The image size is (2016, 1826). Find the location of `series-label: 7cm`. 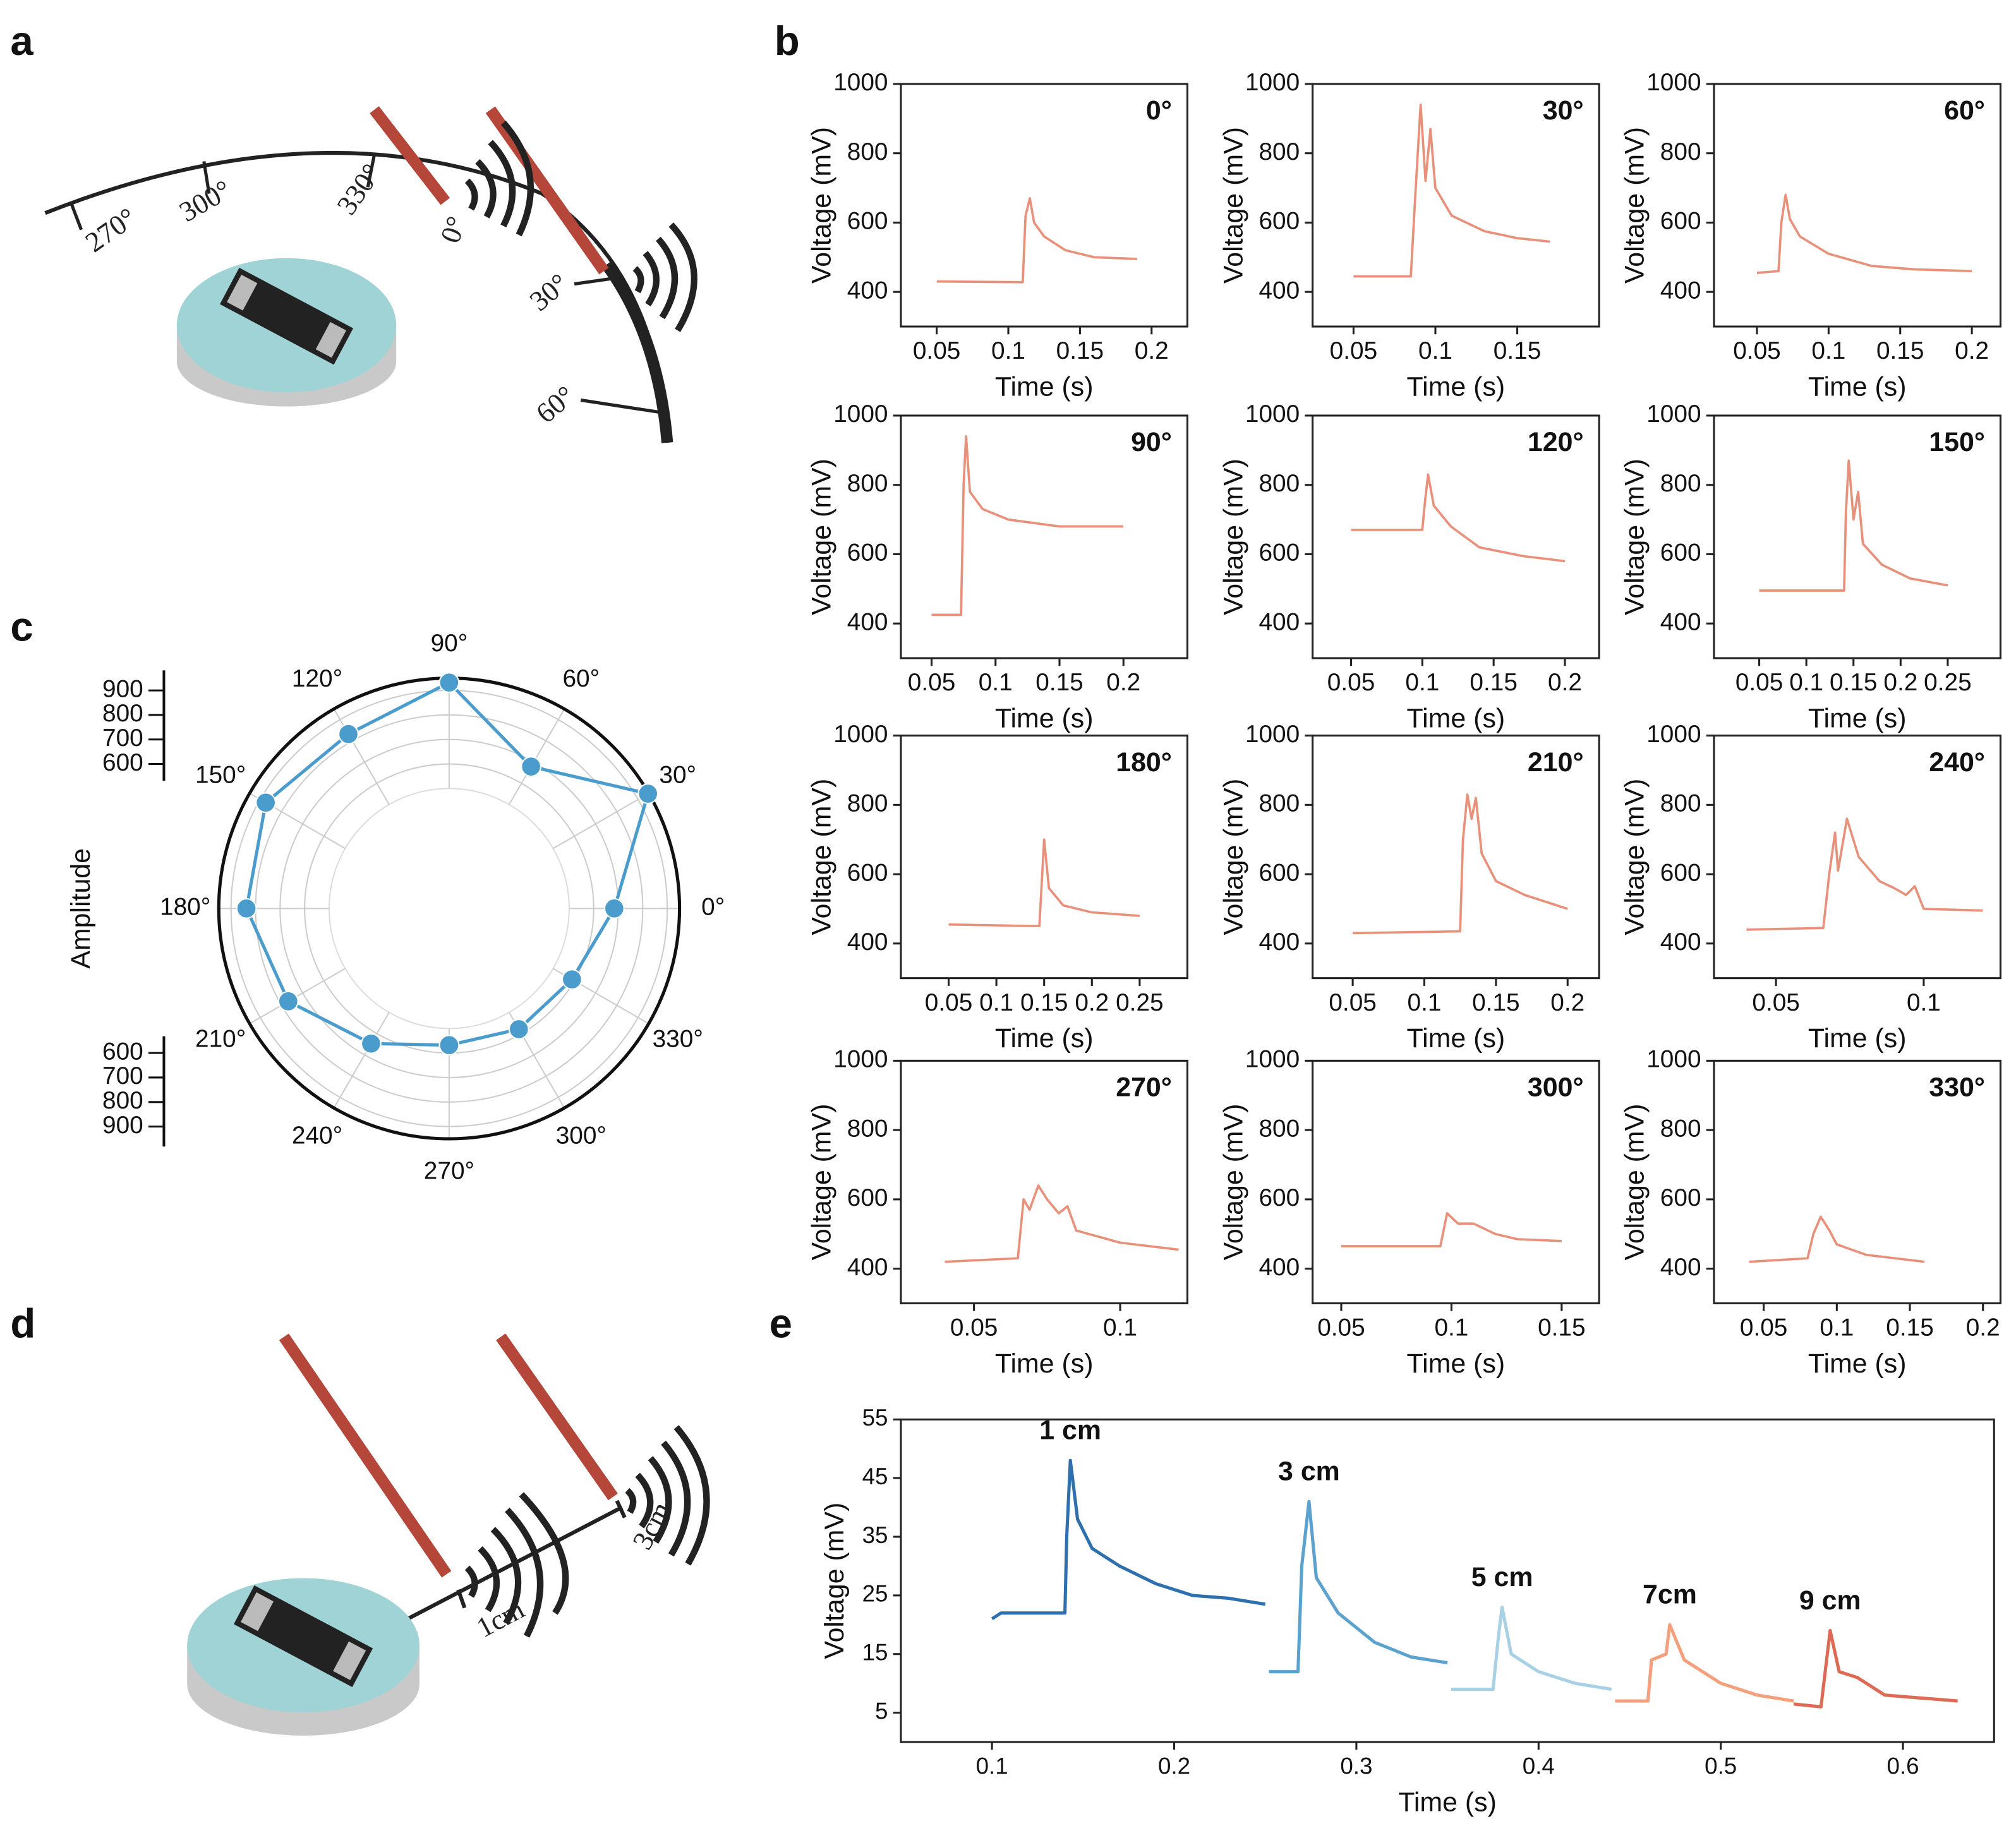

series-label: 7cm is located at coordinates (1670, 1595).